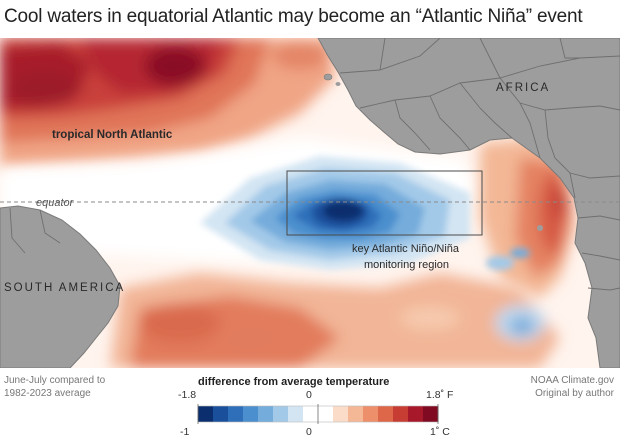  I want to click on monitoring-region-box, so click(384, 203).